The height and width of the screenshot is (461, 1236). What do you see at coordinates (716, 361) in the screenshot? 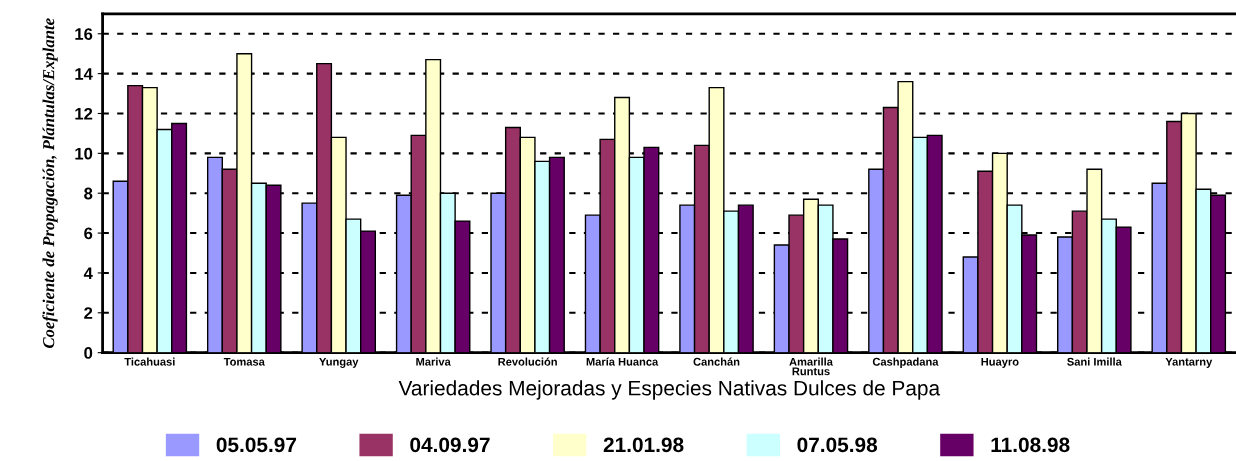
I see `x-tick-label: Canchán` at bounding box center [716, 361].